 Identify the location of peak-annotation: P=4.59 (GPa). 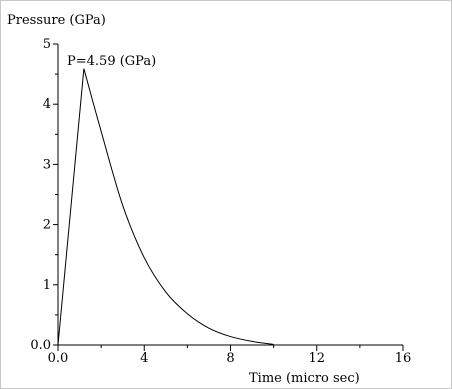
(111, 61).